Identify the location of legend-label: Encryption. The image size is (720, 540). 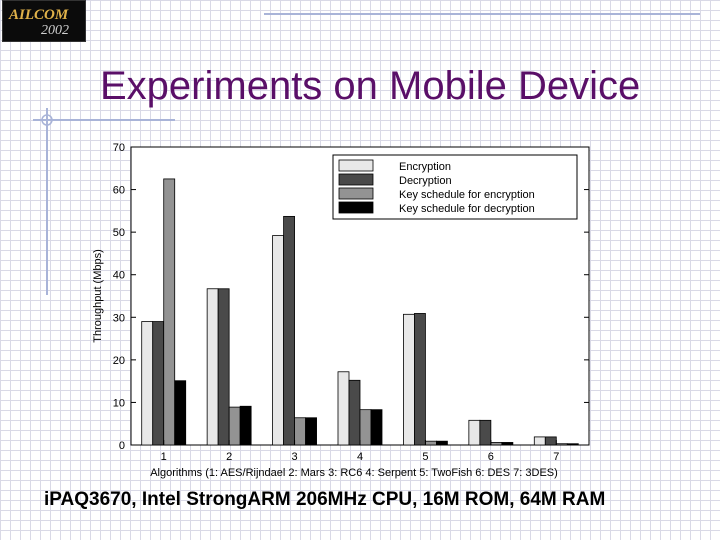
(425, 167).